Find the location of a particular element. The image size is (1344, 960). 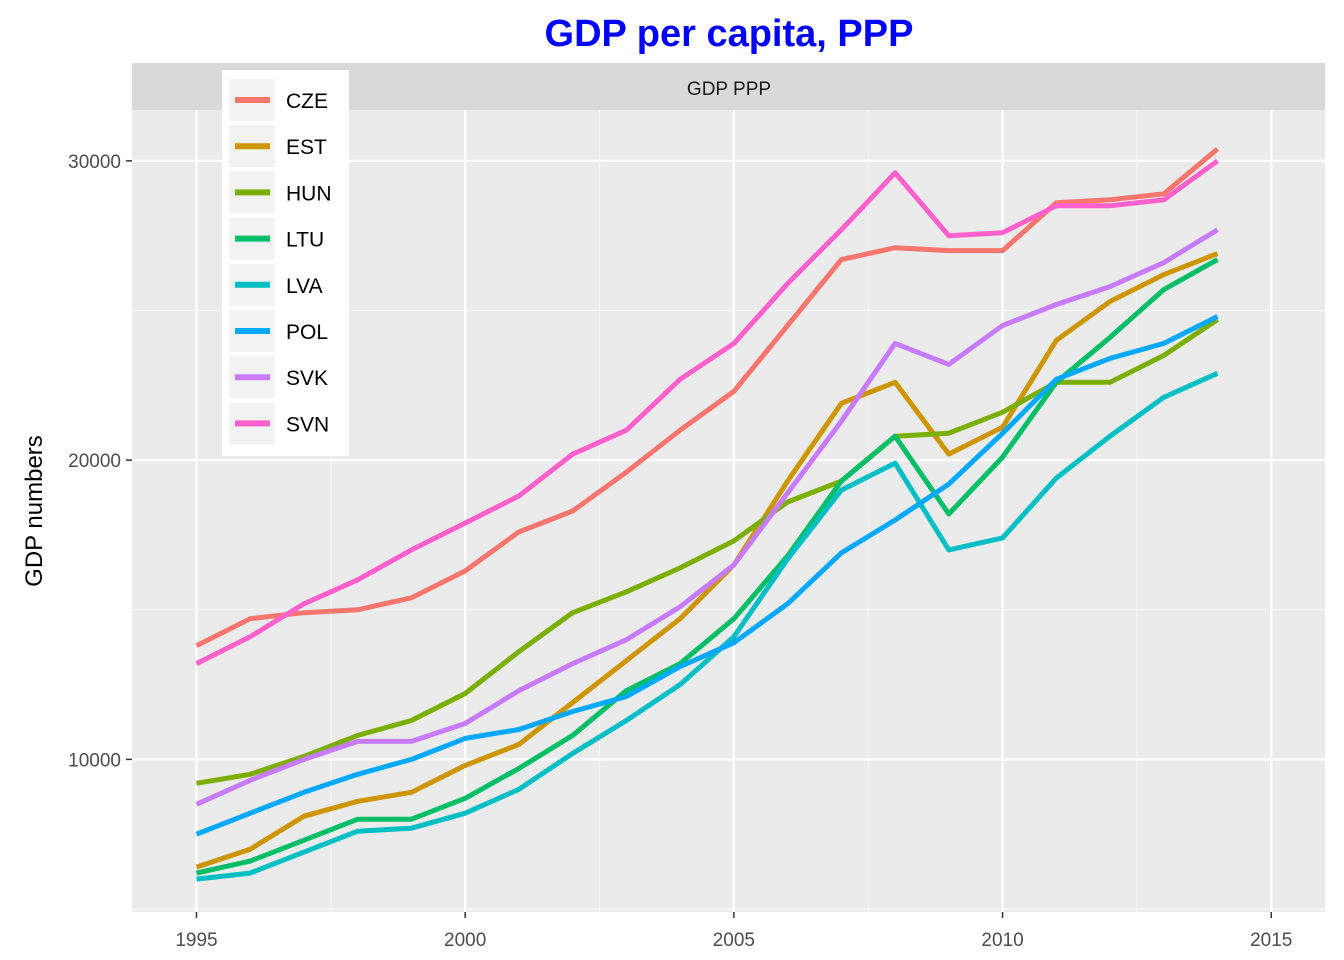

legend-label-cze: CZE is located at coordinates (307, 101).